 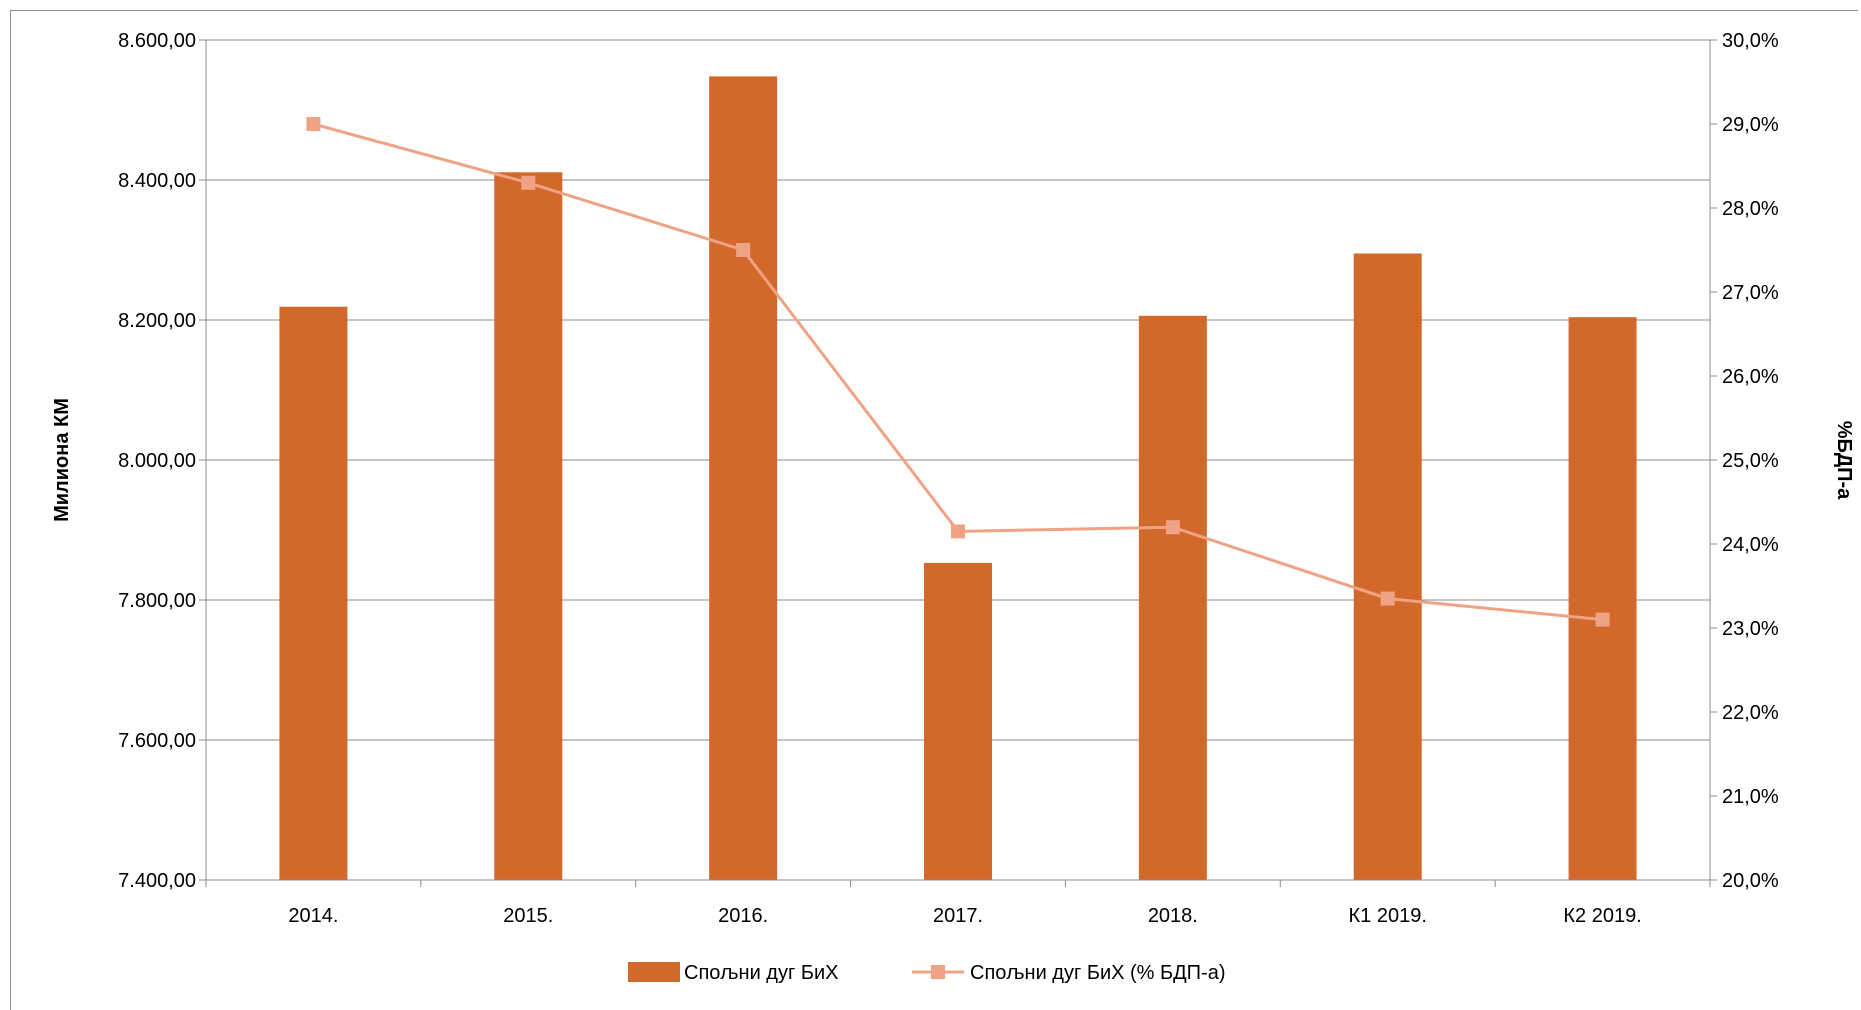 What do you see at coordinates (1750, 209) in the screenshot?
I see `right-tick-label: 28,0%` at bounding box center [1750, 209].